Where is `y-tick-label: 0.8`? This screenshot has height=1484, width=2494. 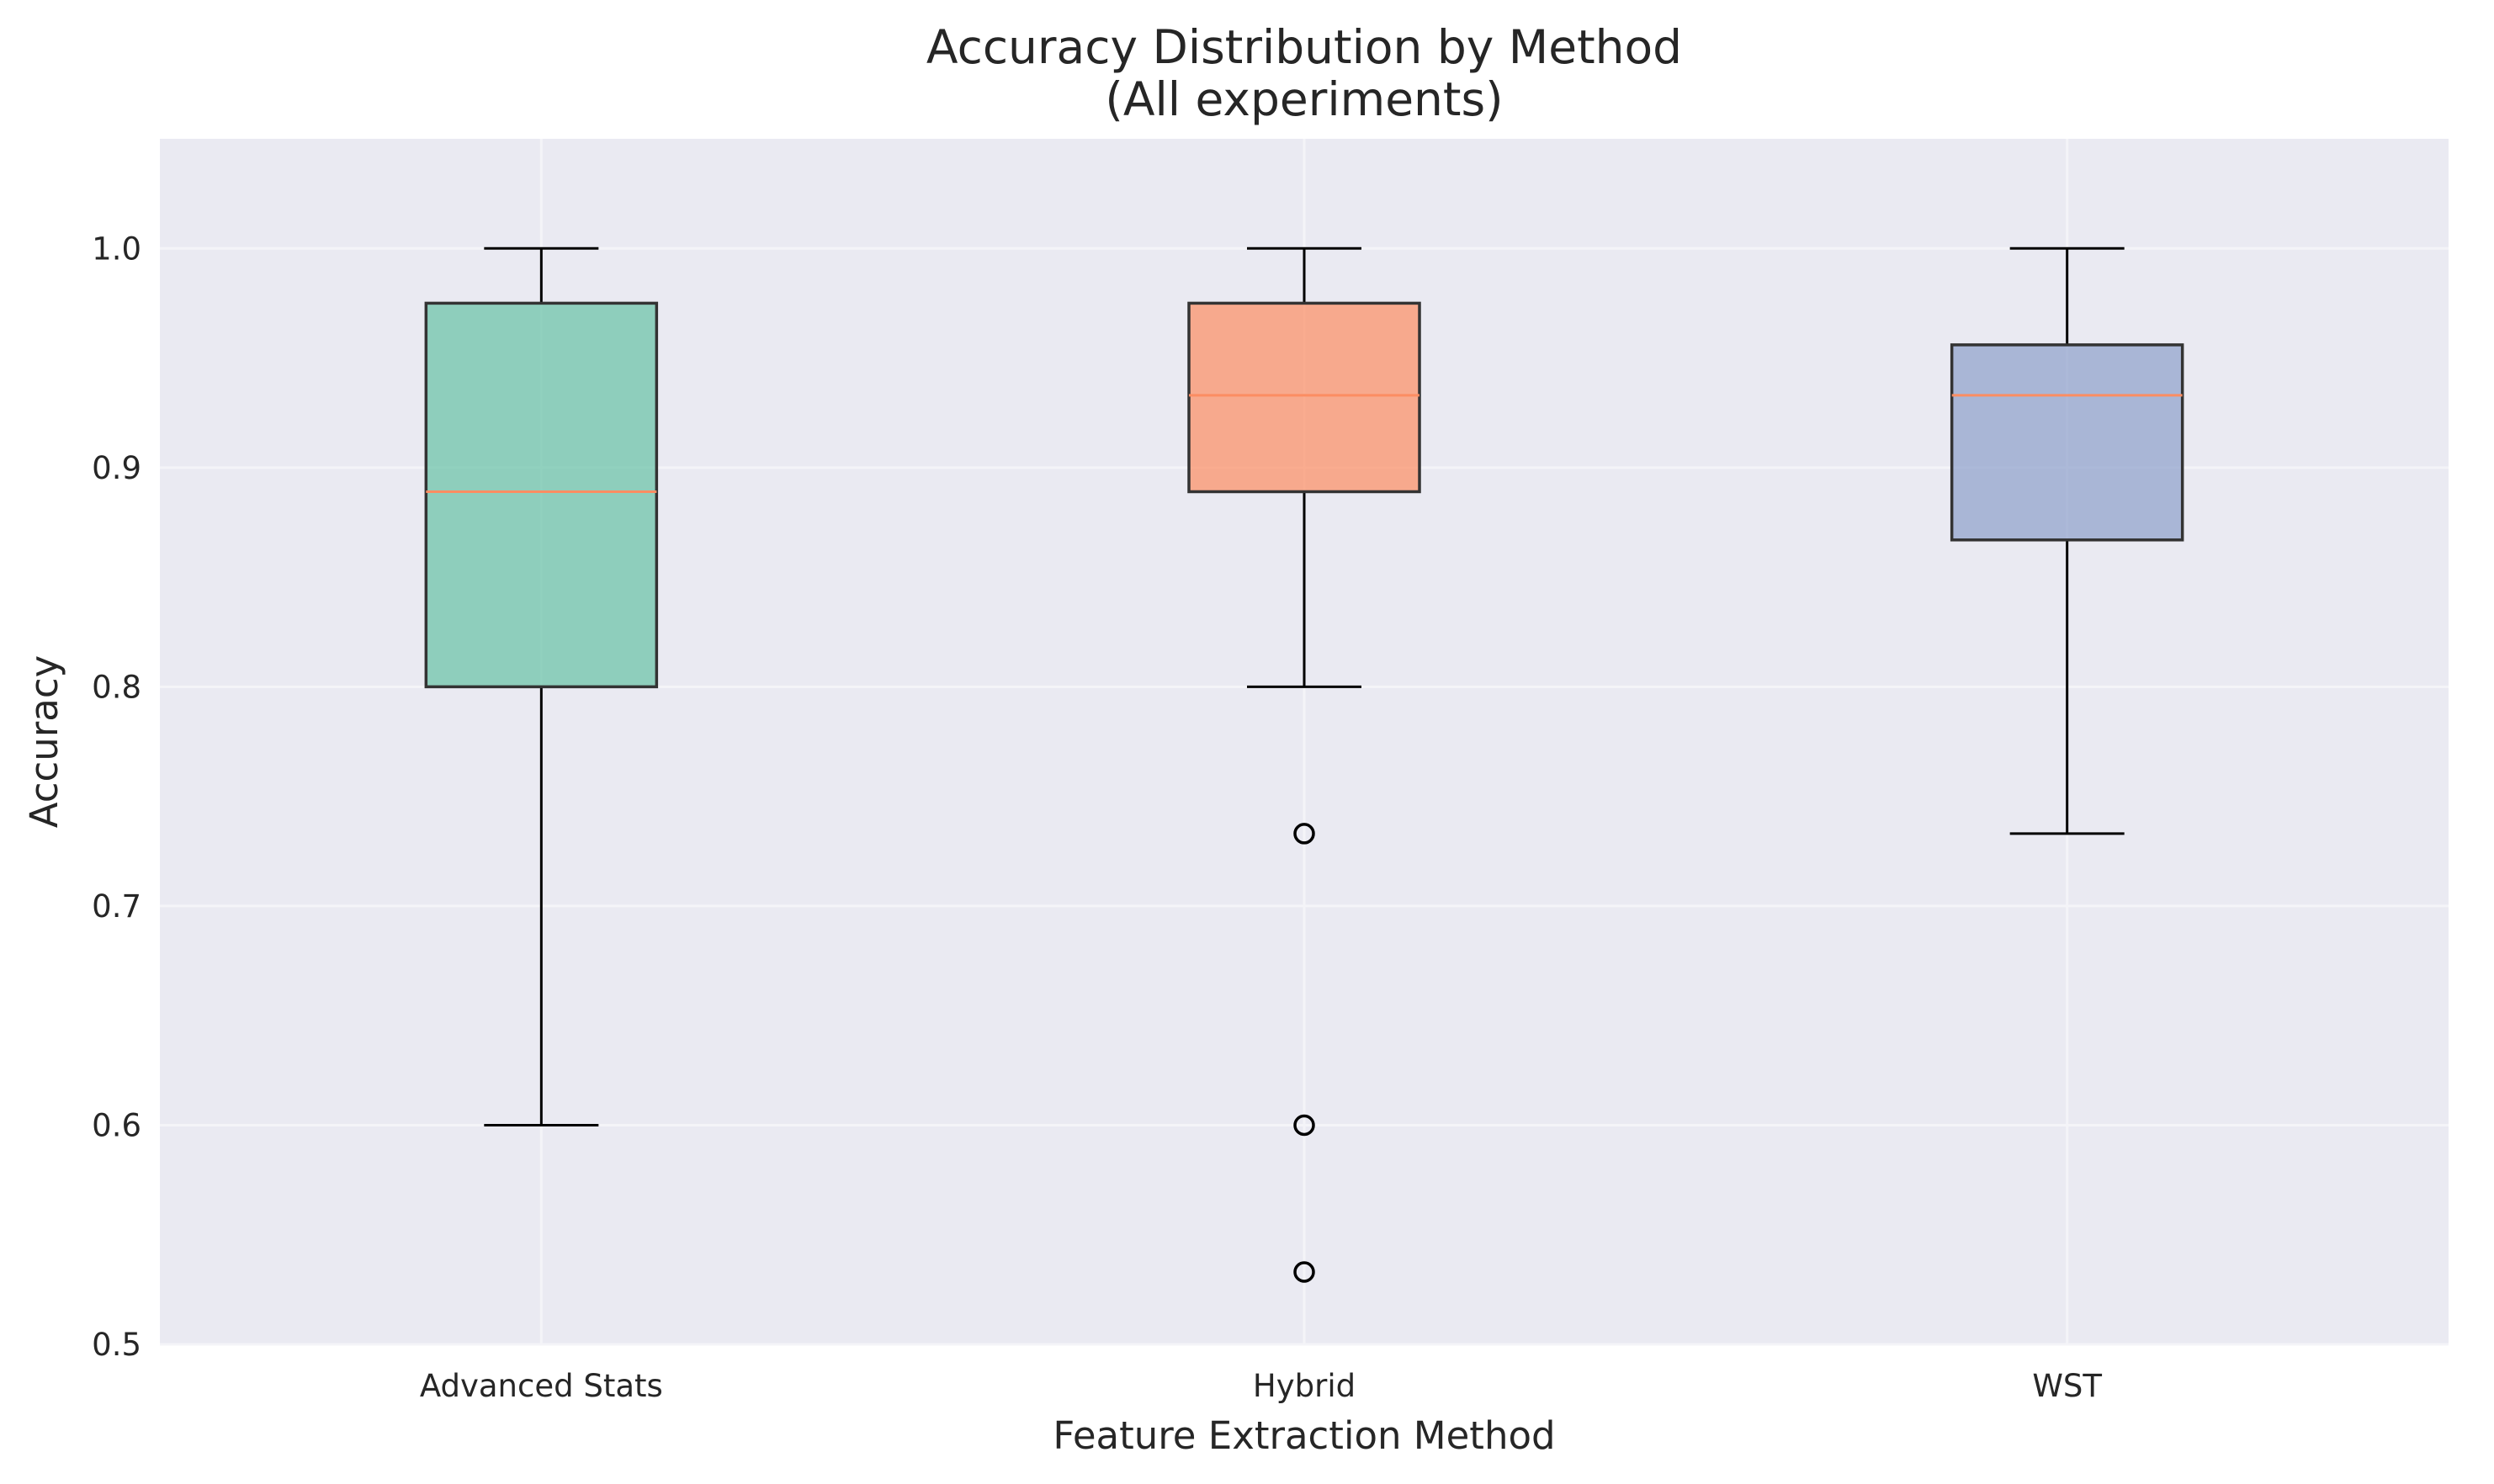 y-tick-label: 0.8 is located at coordinates (117, 687).